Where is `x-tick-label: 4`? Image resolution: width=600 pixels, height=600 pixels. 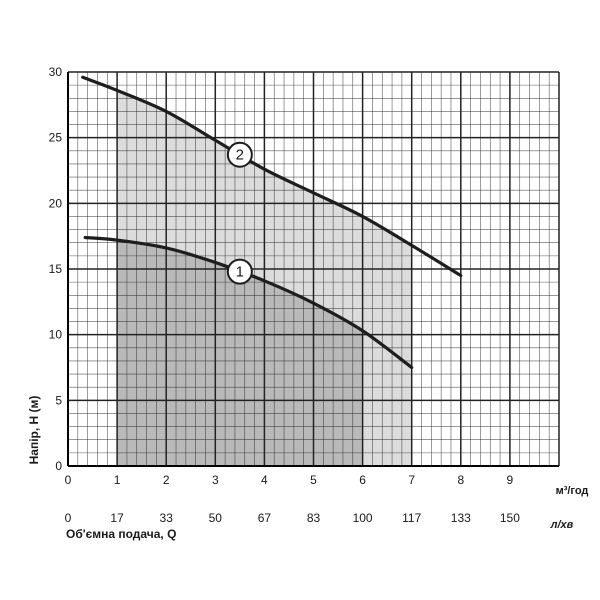 x-tick-label: 4 is located at coordinates (264, 480).